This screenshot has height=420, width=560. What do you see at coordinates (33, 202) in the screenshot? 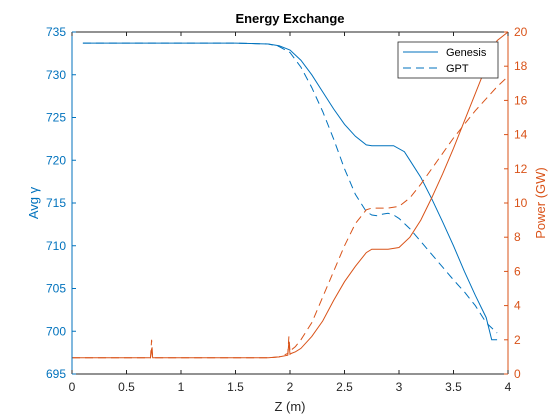
I see `y-left-axis-label: Avg γ` at bounding box center [33, 202].